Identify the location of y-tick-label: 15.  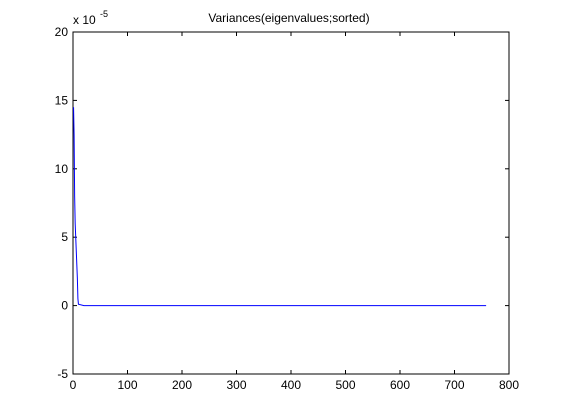
(62, 100).